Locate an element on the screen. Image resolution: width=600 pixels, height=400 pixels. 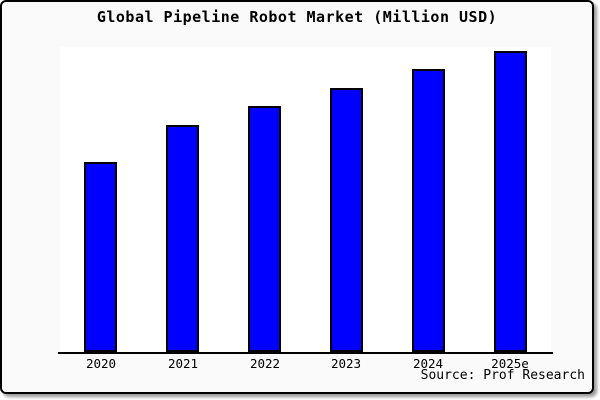
bar-2022 is located at coordinates (264, 229).